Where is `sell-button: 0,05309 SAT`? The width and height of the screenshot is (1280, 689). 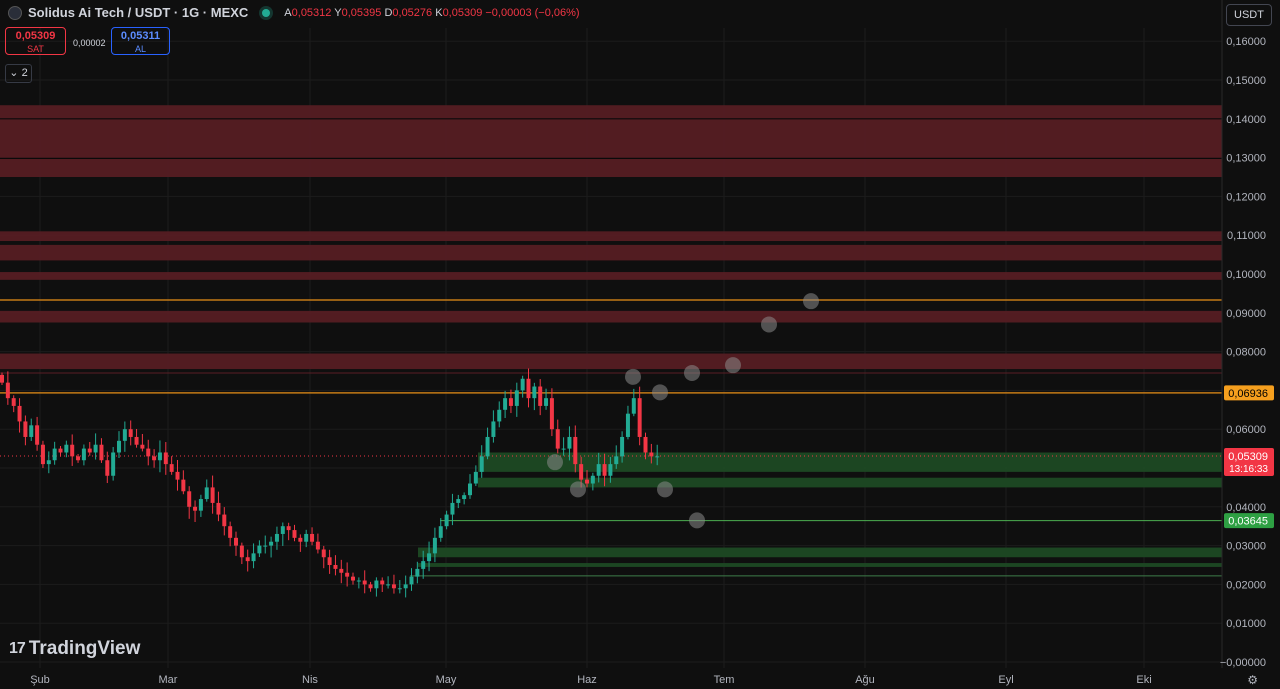 sell-button: 0,05309 SAT is located at coordinates (35, 41).